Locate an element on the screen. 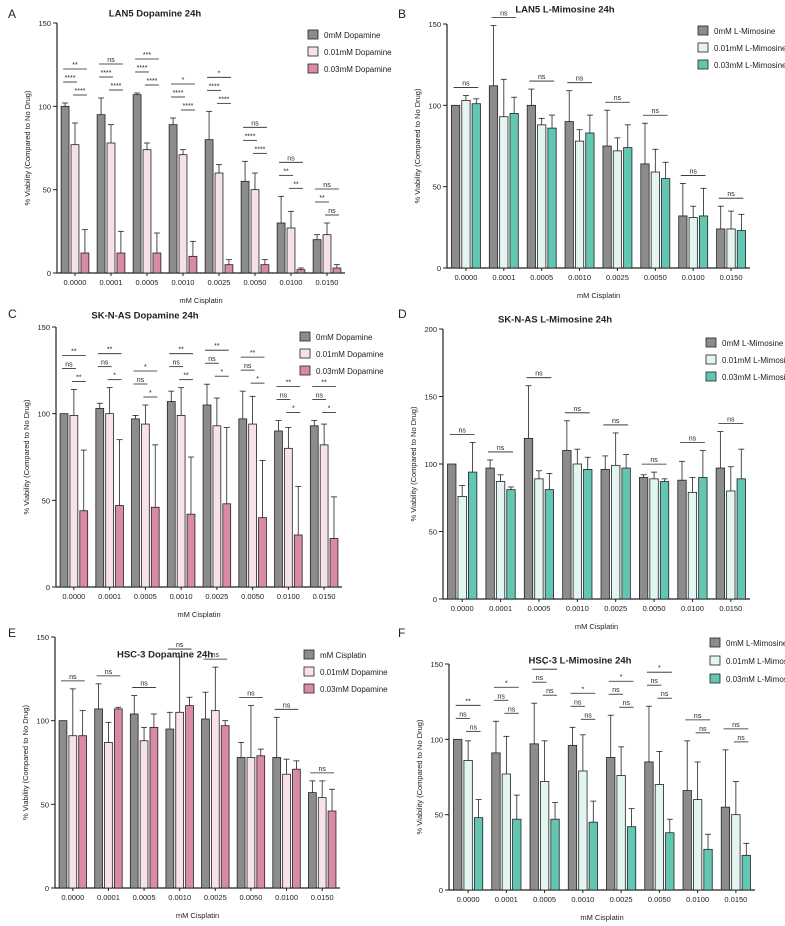 Image resolution: width=785 pixels, height=926 pixels. legend-label: 0.03mM L-Mimosine is located at coordinates (749, 65).